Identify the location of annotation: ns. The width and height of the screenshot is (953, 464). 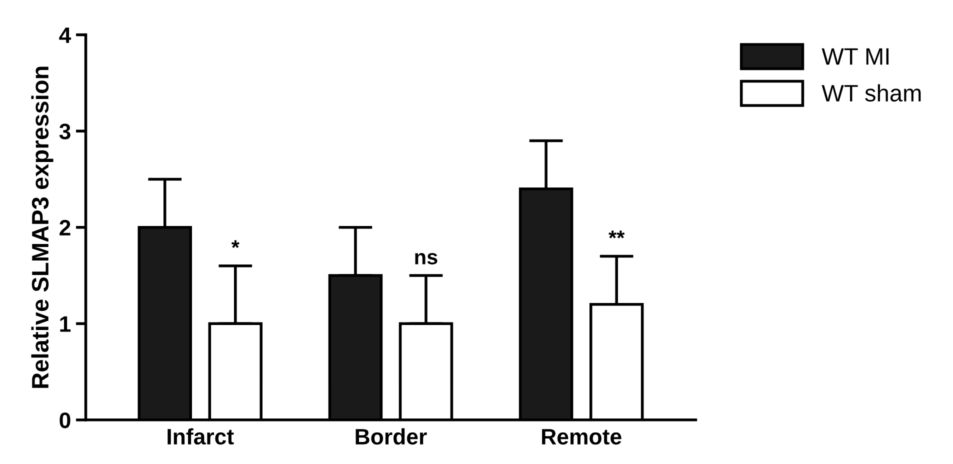
(426, 258).